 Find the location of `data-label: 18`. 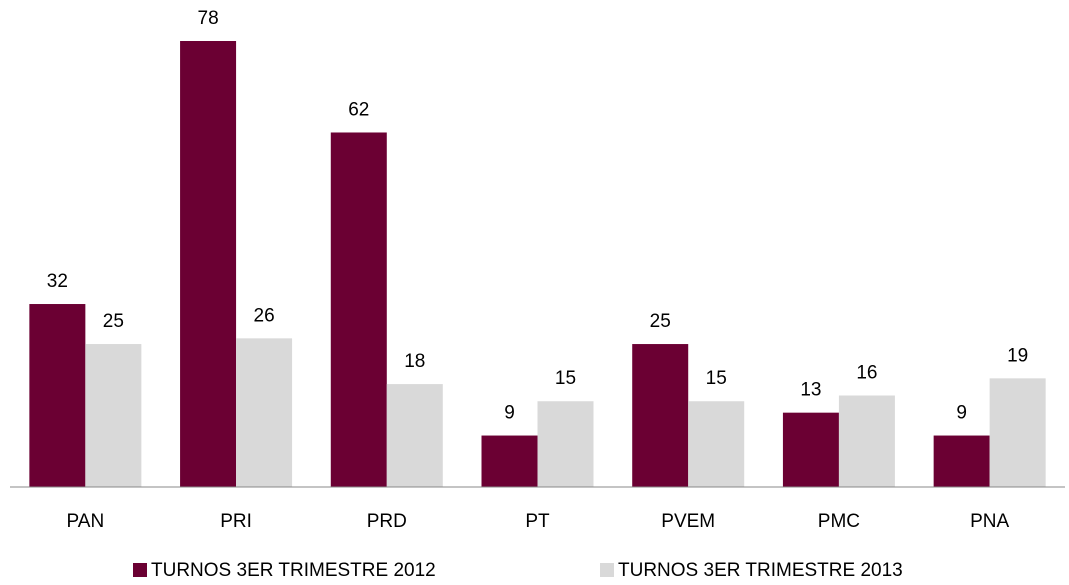

data-label: 18 is located at coordinates (414, 361).